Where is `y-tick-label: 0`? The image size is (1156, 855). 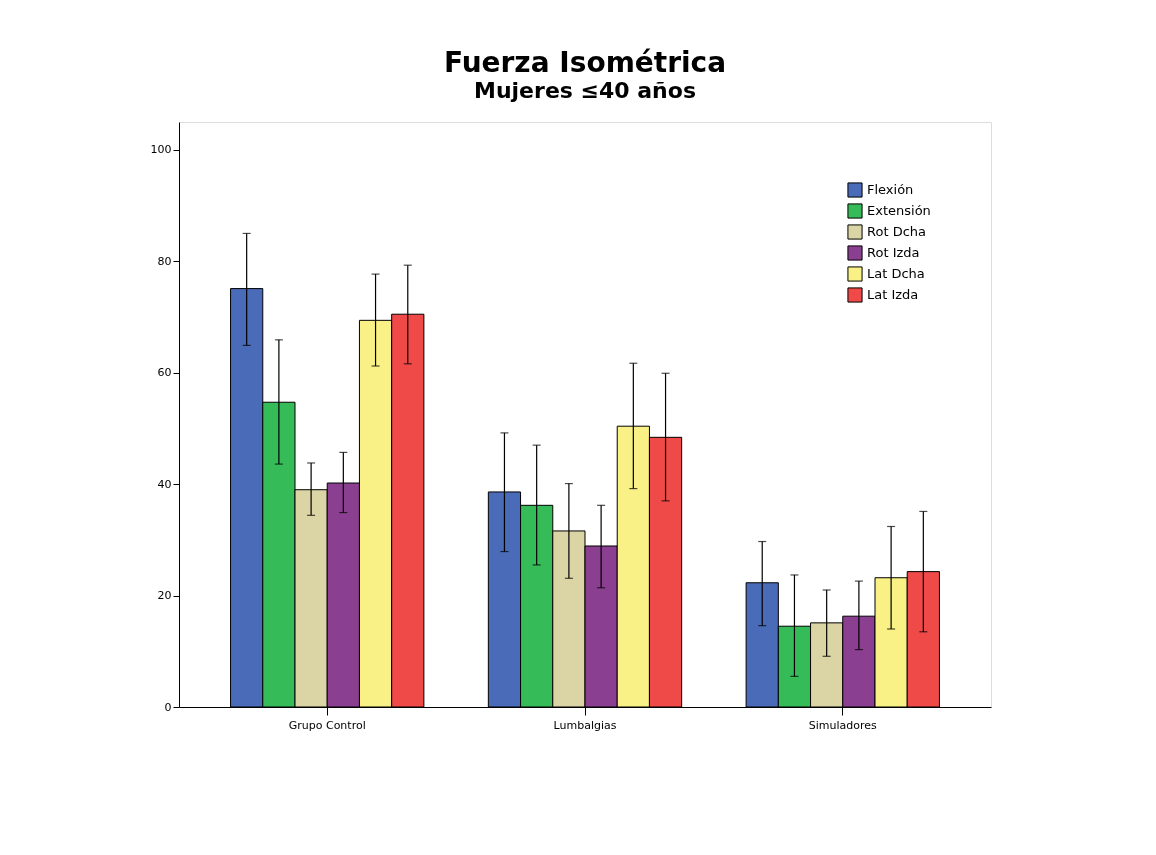
y-tick-label: 0 is located at coordinates (168, 707).